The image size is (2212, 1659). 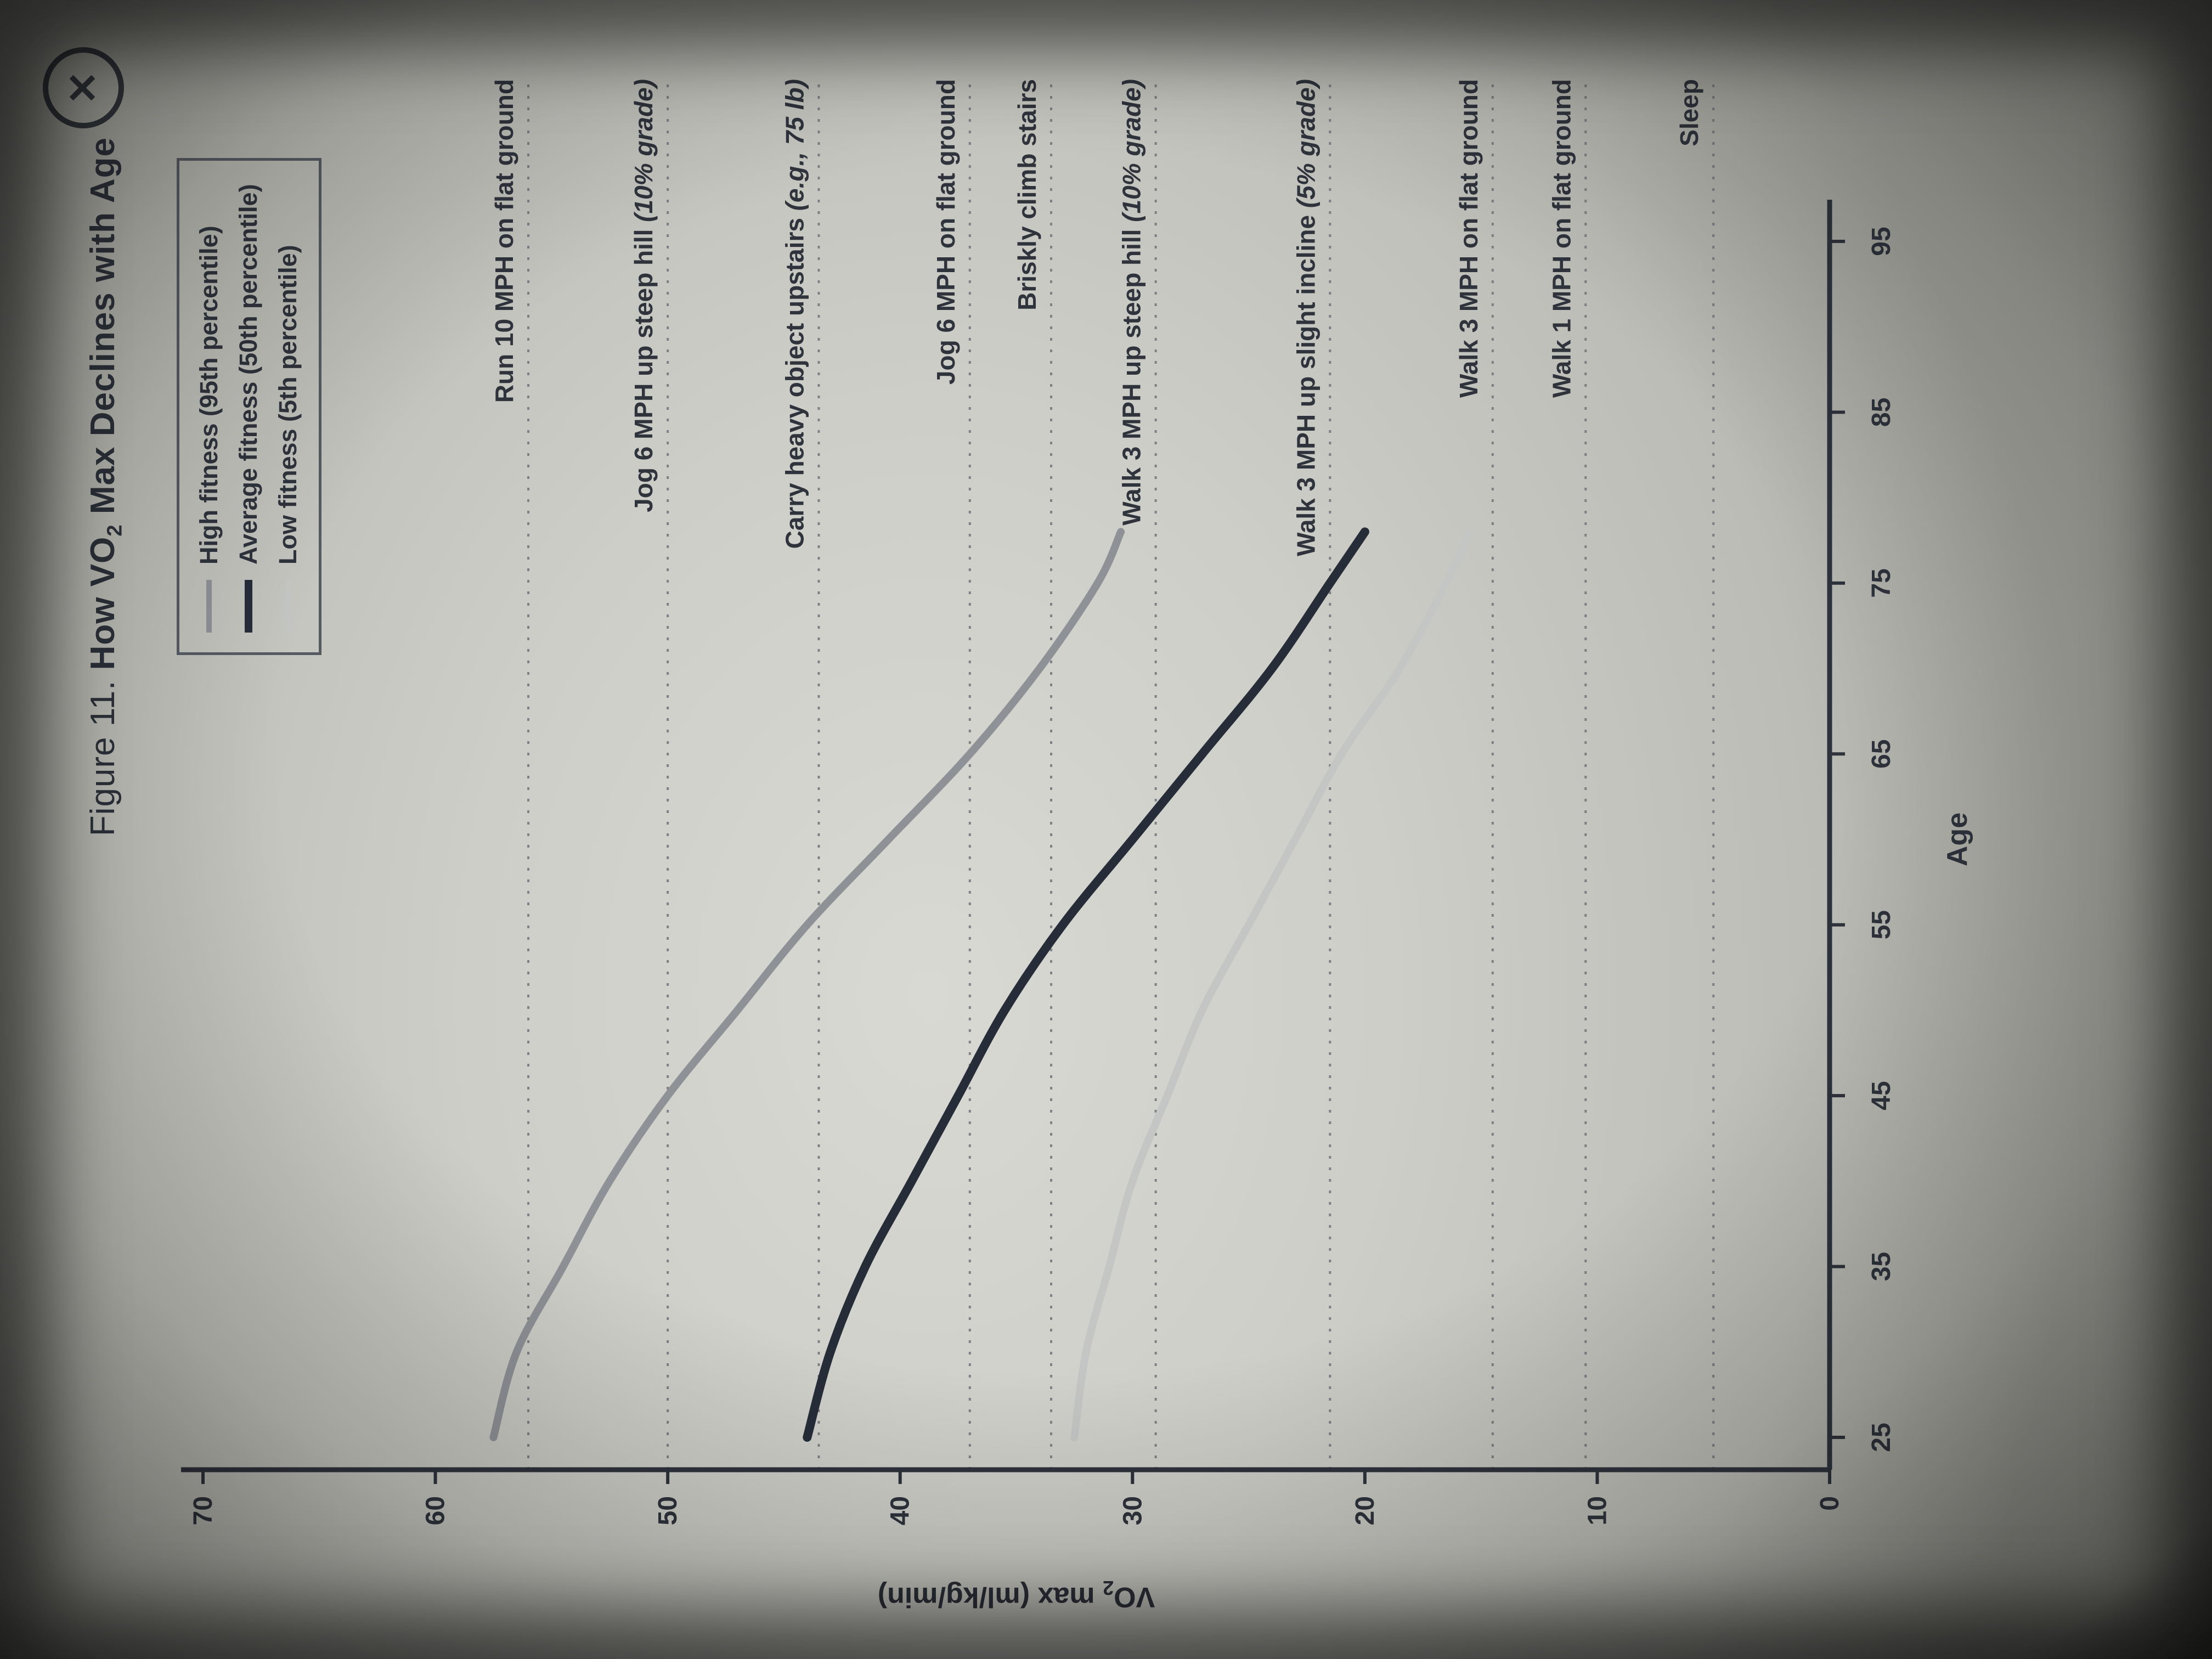 I want to click on activity-label: Jog 6 MPH up steep hill (10% grade), so click(x=644, y=295).